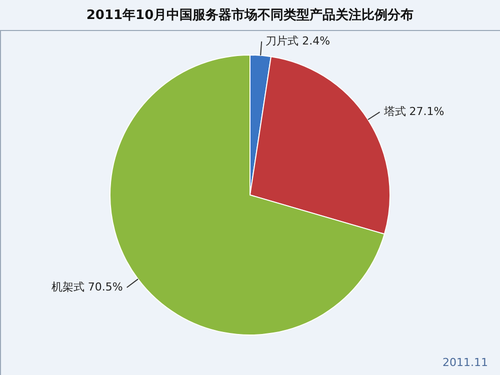 This screenshot has height=375, width=500. Describe the element at coordinates (413, 111) in the screenshot. I see `slice-label: 塔式 27.1%` at that location.